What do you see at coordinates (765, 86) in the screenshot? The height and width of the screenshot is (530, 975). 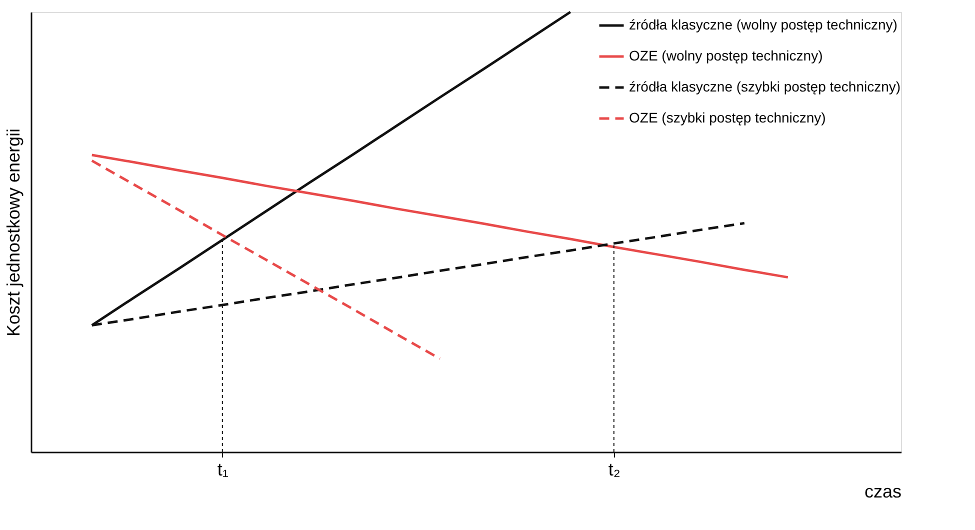 I see `legend-label: źródła klasyczne (szybki postęp techniczny)` at bounding box center [765, 86].